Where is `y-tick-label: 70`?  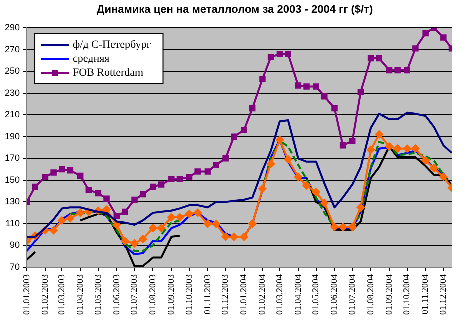 y-tick-label: 70 is located at coordinates (15, 267).